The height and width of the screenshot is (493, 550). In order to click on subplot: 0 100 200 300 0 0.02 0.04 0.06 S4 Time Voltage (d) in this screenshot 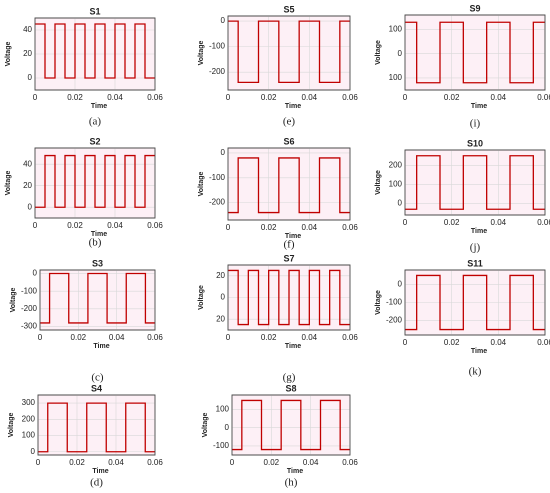, I will do `click(85, 435)`.